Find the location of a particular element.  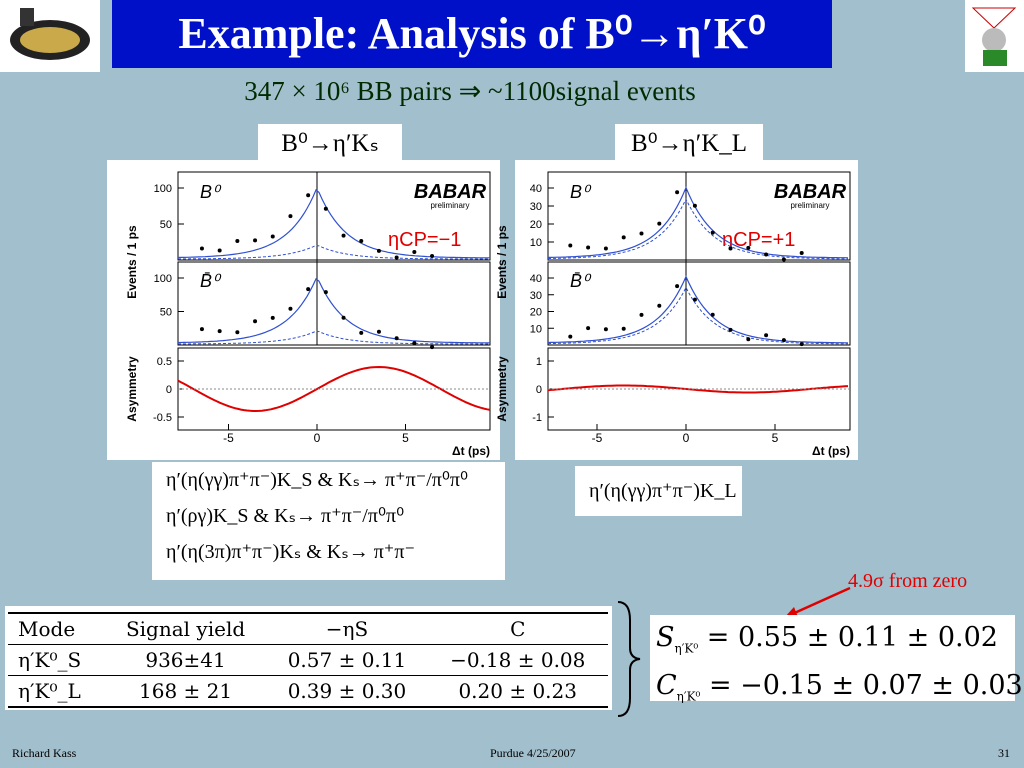

cp-label: ηCP=−1 is located at coordinates (424, 240).